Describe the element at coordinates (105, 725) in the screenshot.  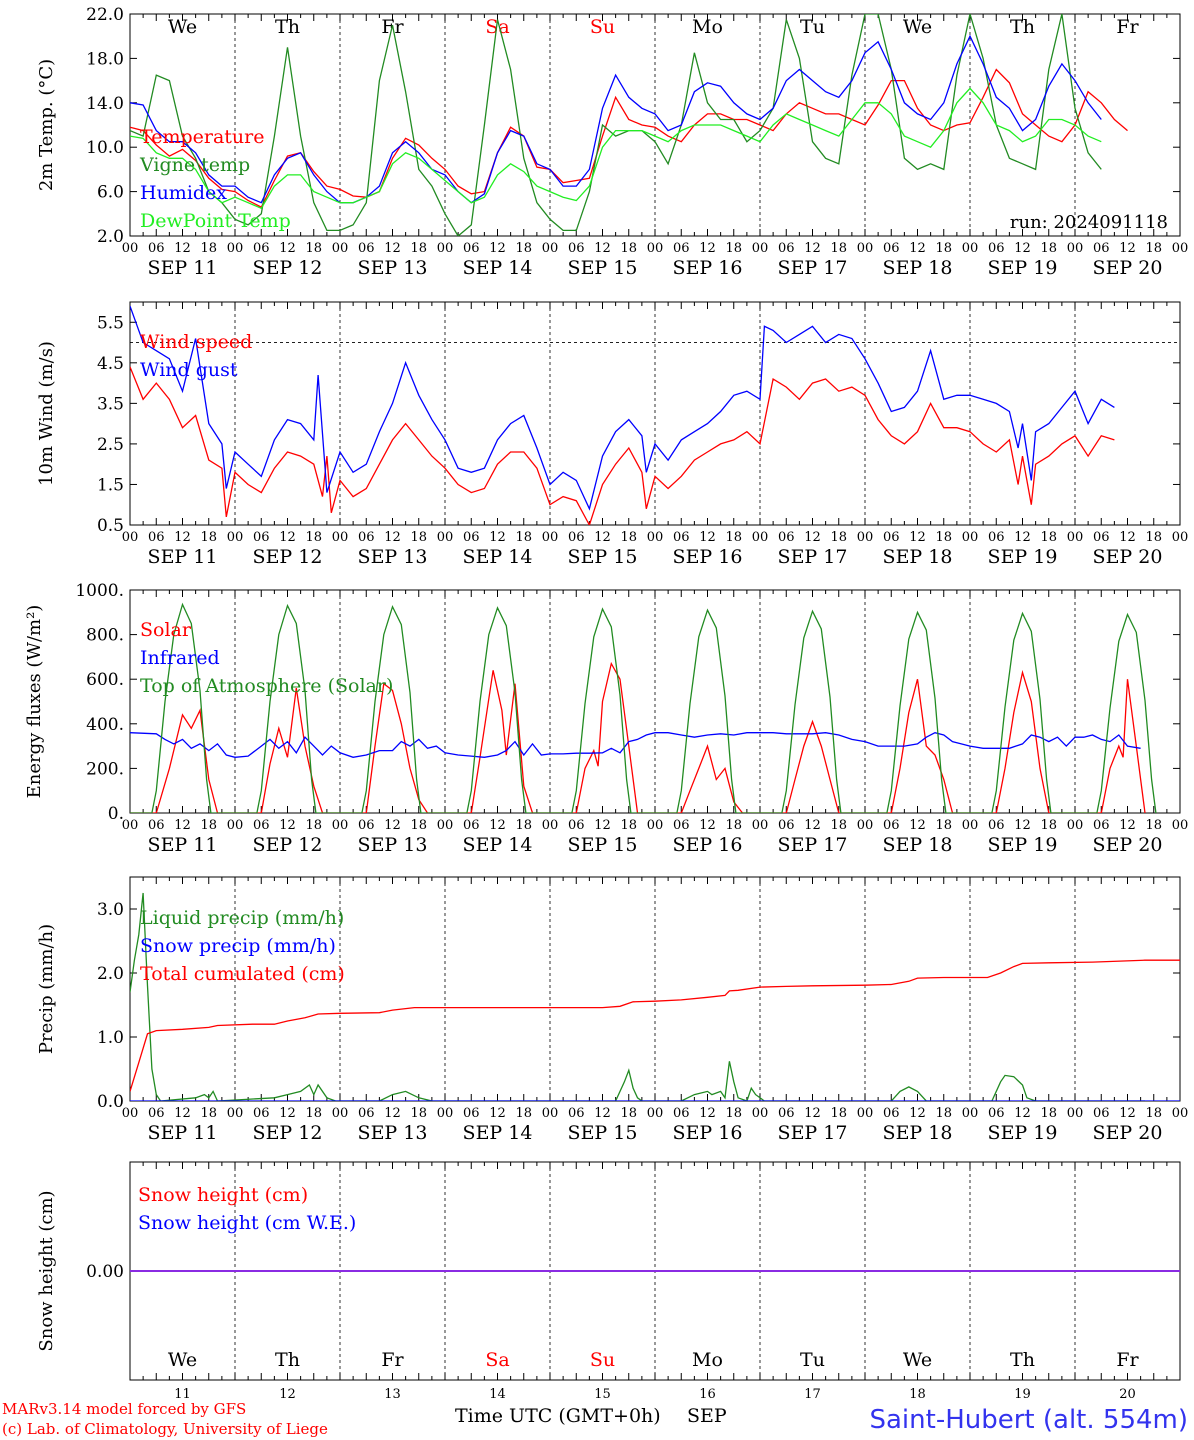
I see `y-tick-label: 400.` at that location.